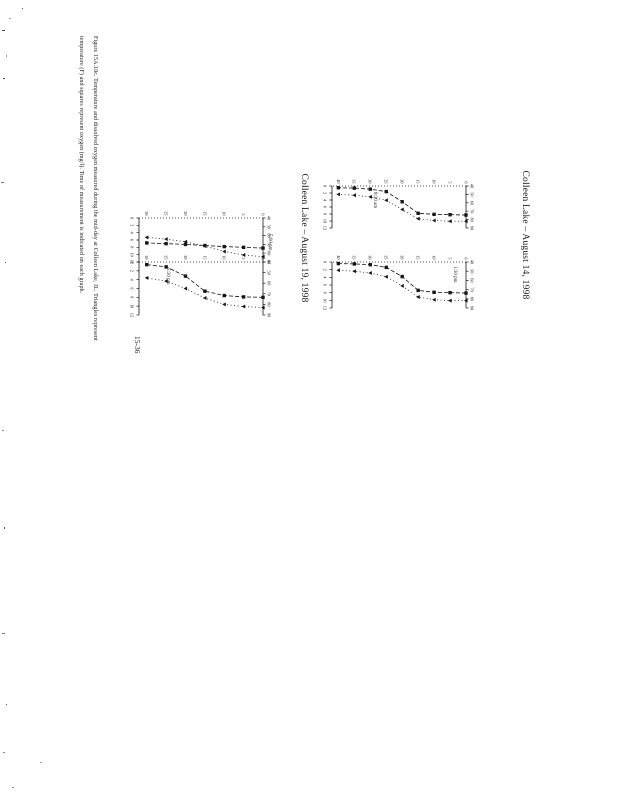 The height and width of the screenshot is (800, 618). I want to click on time-of-measurement-label: 5:00 pm, so click(269, 242).